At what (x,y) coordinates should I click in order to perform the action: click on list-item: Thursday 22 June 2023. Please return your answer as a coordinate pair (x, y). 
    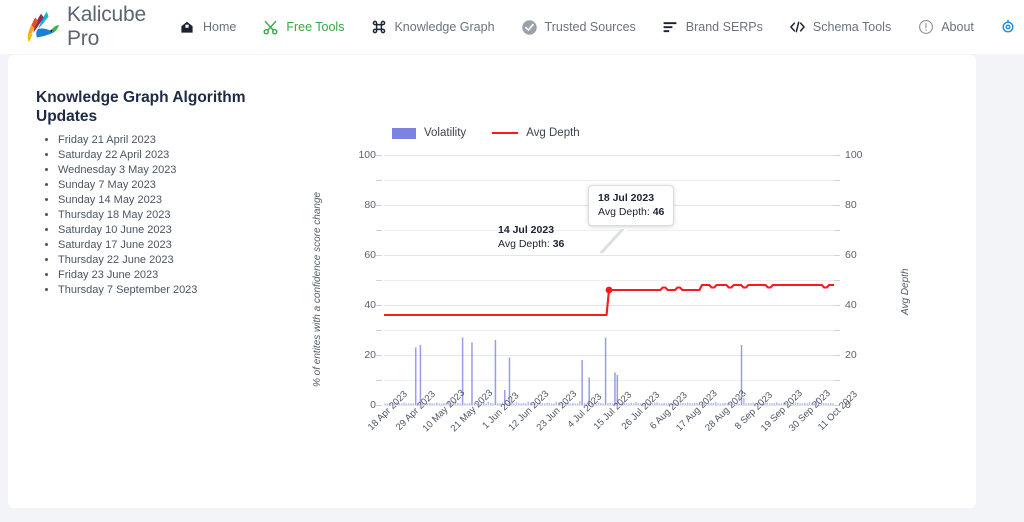
    Looking at the image, I should click on (172, 260).